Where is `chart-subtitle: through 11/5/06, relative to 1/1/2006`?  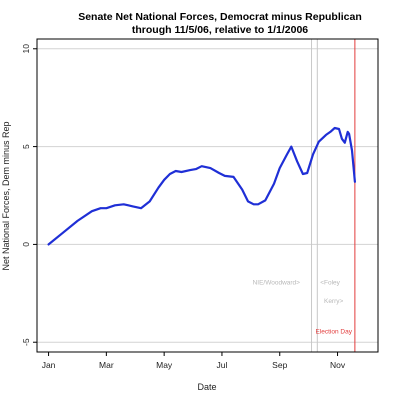 chart-subtitle: through 11/5/06, relative to 1/1/2006 is located at coordinates (220, 30).